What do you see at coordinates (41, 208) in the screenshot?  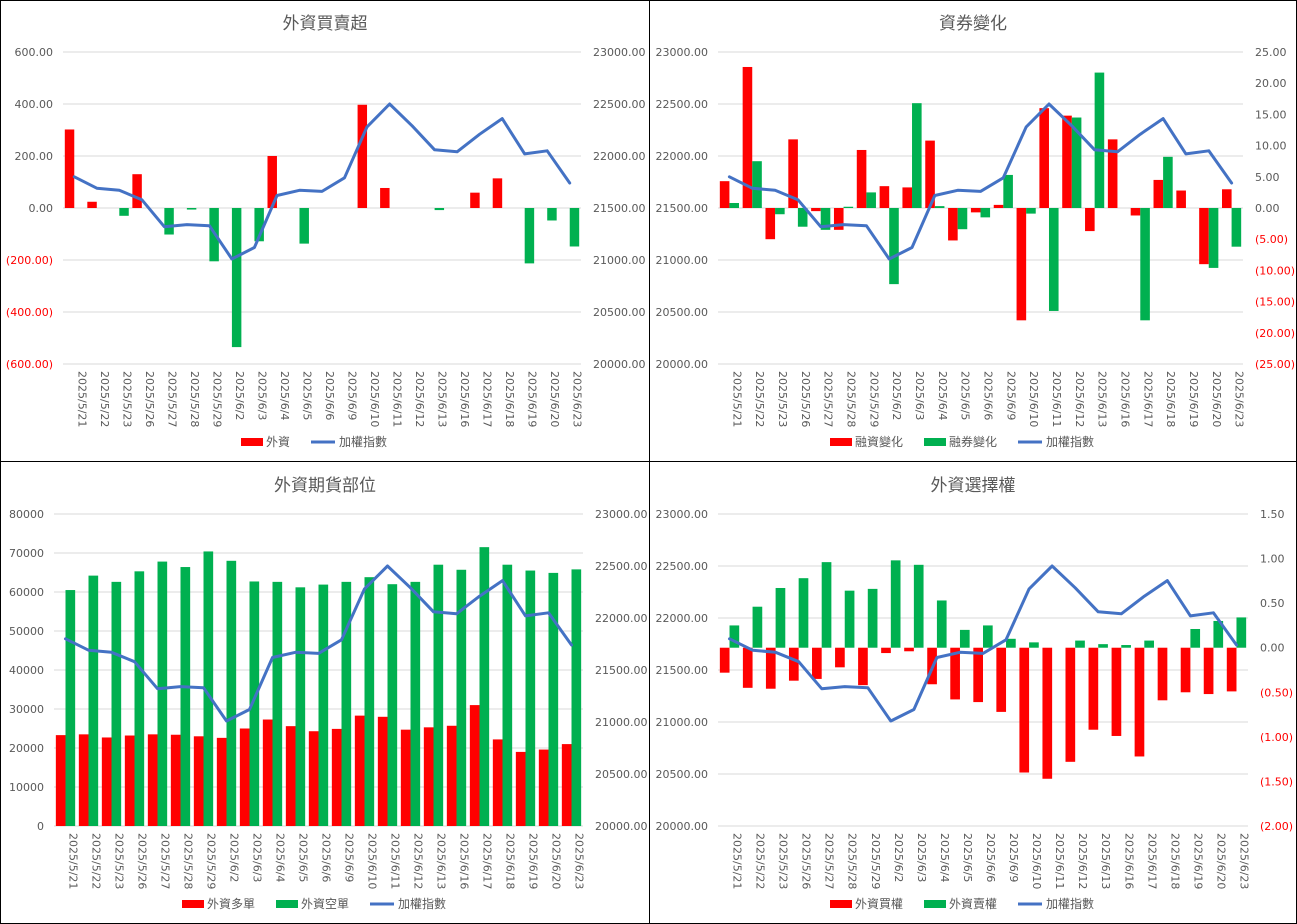 I see `left-axis-tick-label: 0.00` at bounding box center [41, 208].